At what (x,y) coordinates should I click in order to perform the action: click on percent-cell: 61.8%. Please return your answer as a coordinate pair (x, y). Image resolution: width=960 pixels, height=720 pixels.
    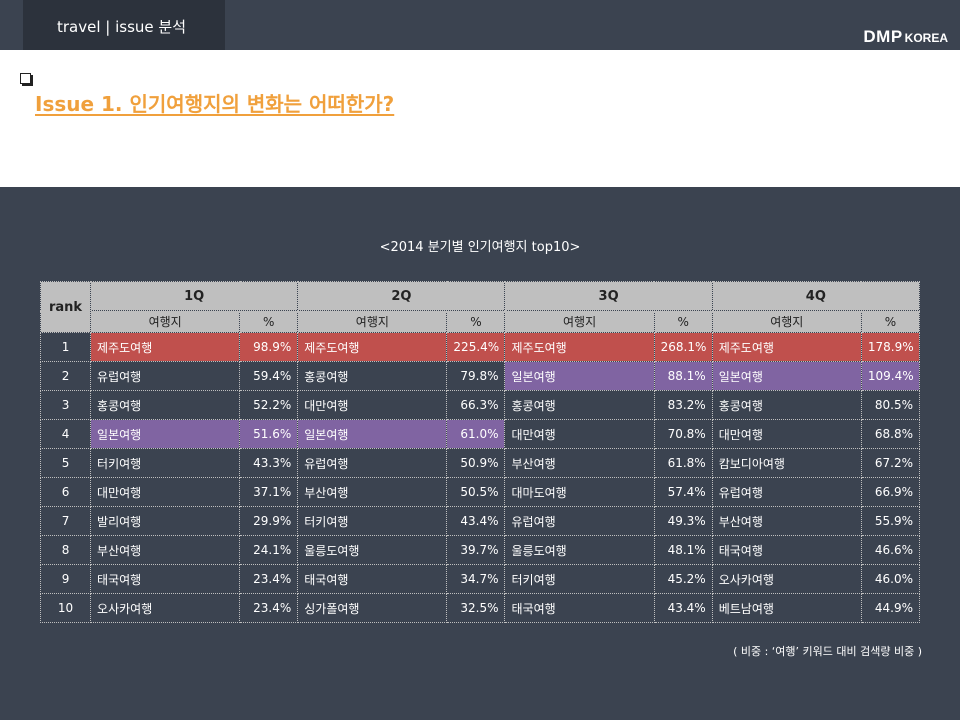
    Looking at the image, I should click on (683, 463).